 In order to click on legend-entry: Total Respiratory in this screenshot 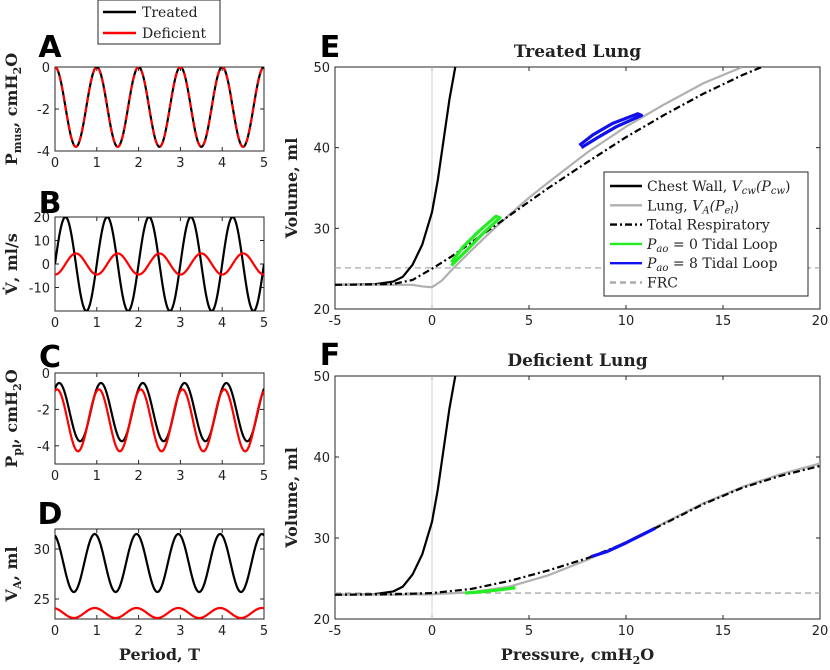, I will do `click(708, 226)`.